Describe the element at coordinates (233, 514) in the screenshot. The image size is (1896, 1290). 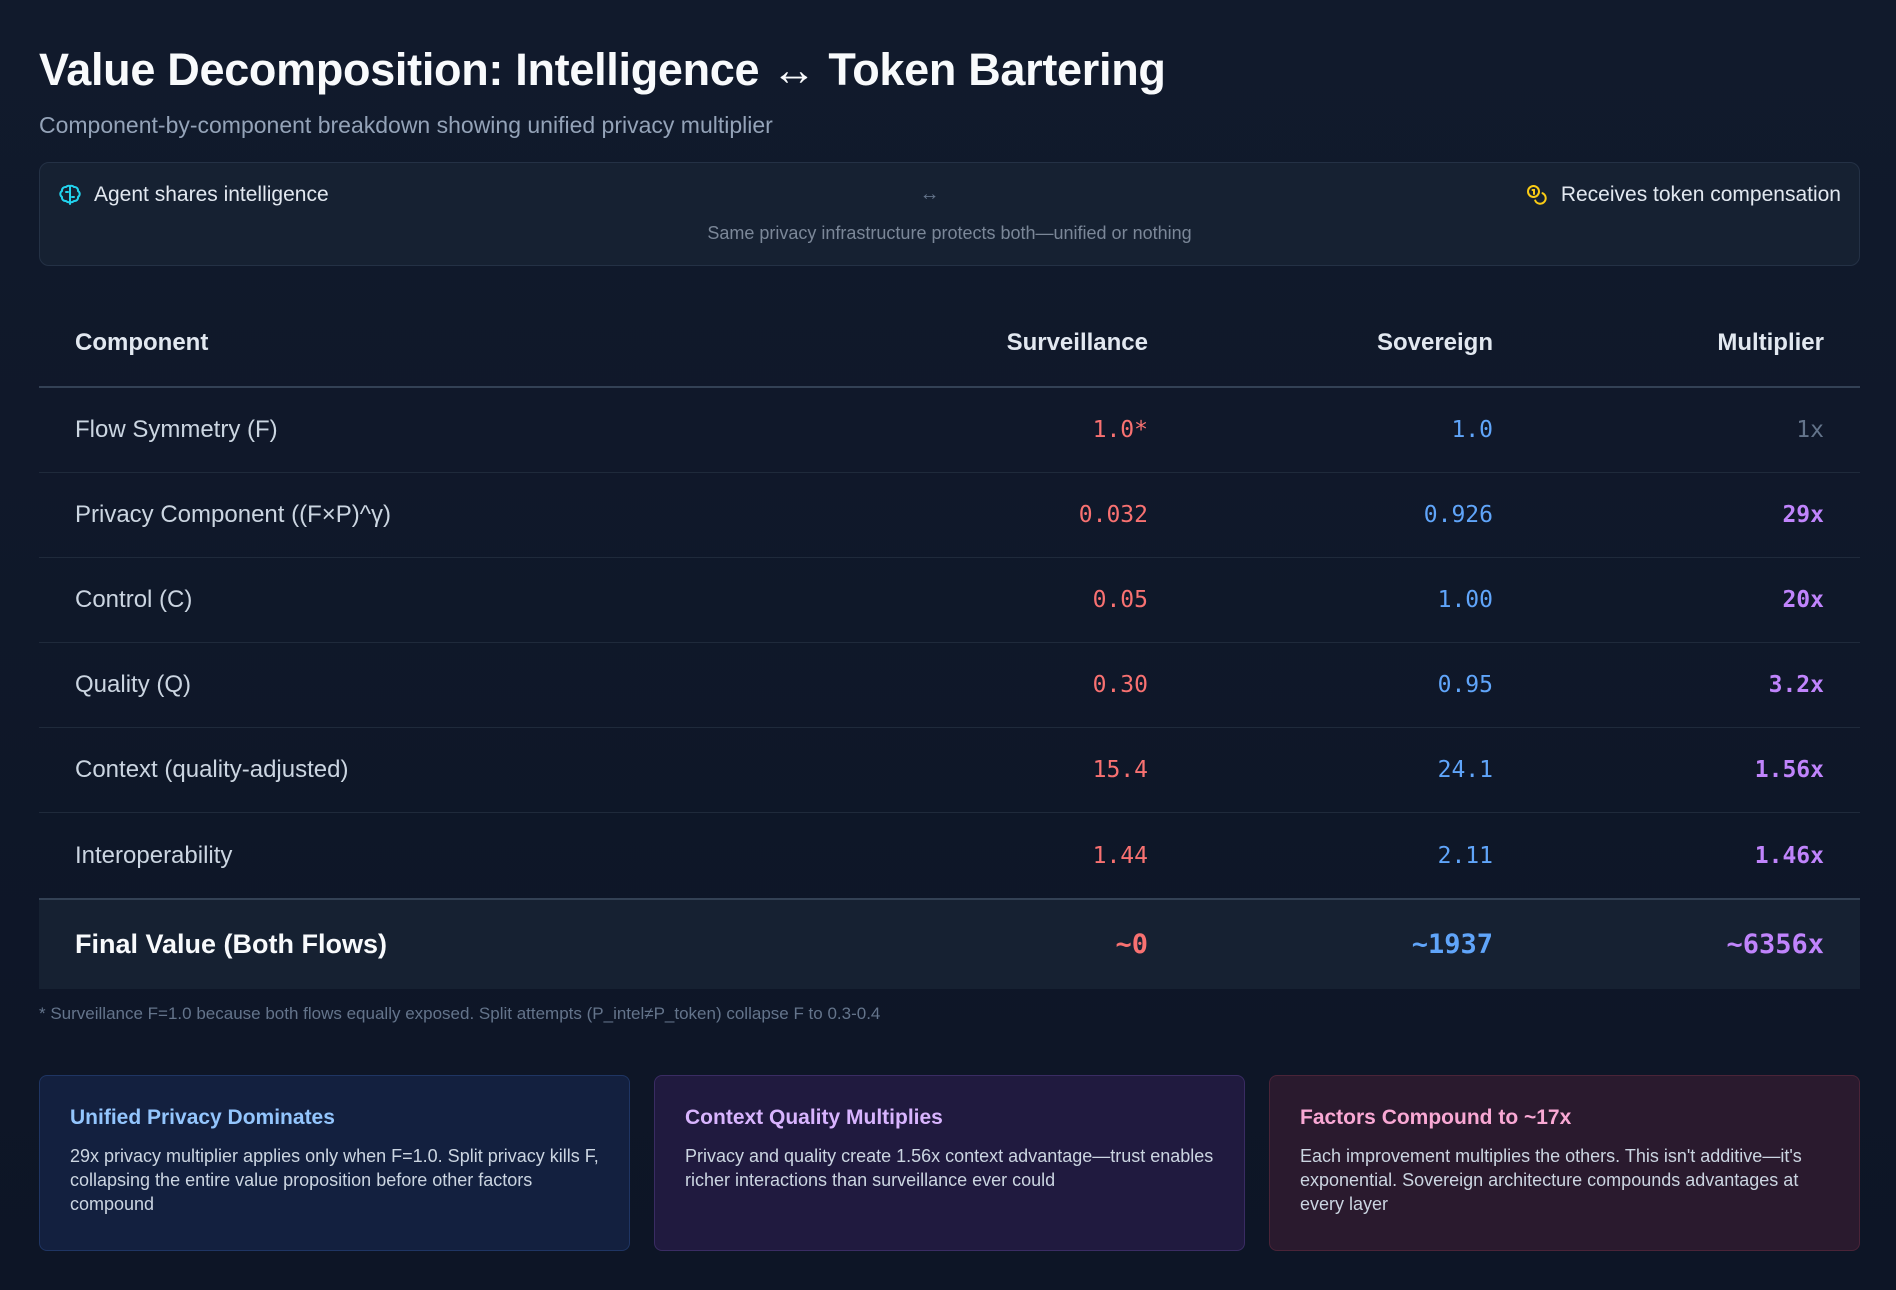
I see `row-label: Privacy Component ((F×P)^γ)` at that location.